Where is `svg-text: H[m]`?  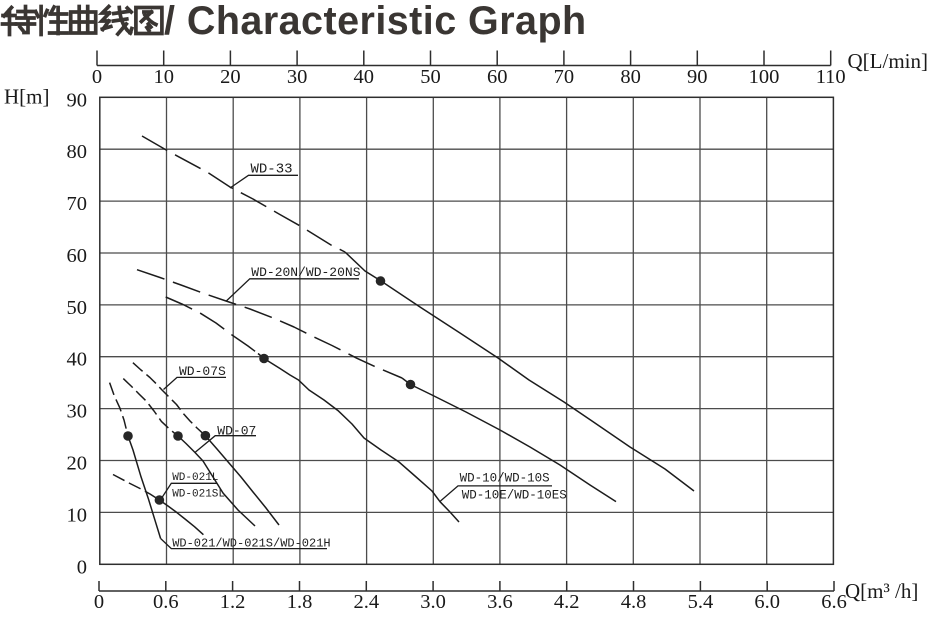
svg-text: H[m] is located at coordinates (27, 97).